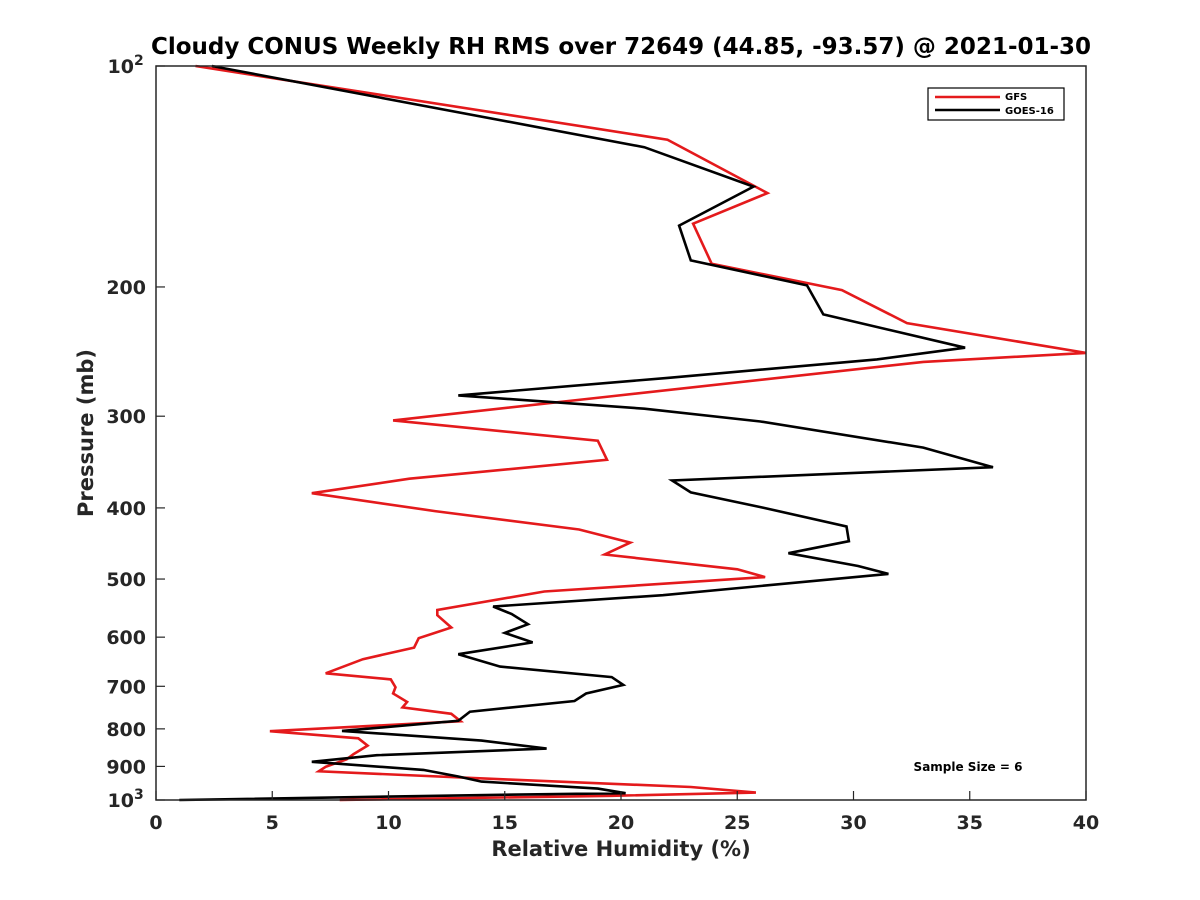  I want to click on x-axis-ticks: 0 5 10 15 20 25 30 35 40, so click(624, 812).